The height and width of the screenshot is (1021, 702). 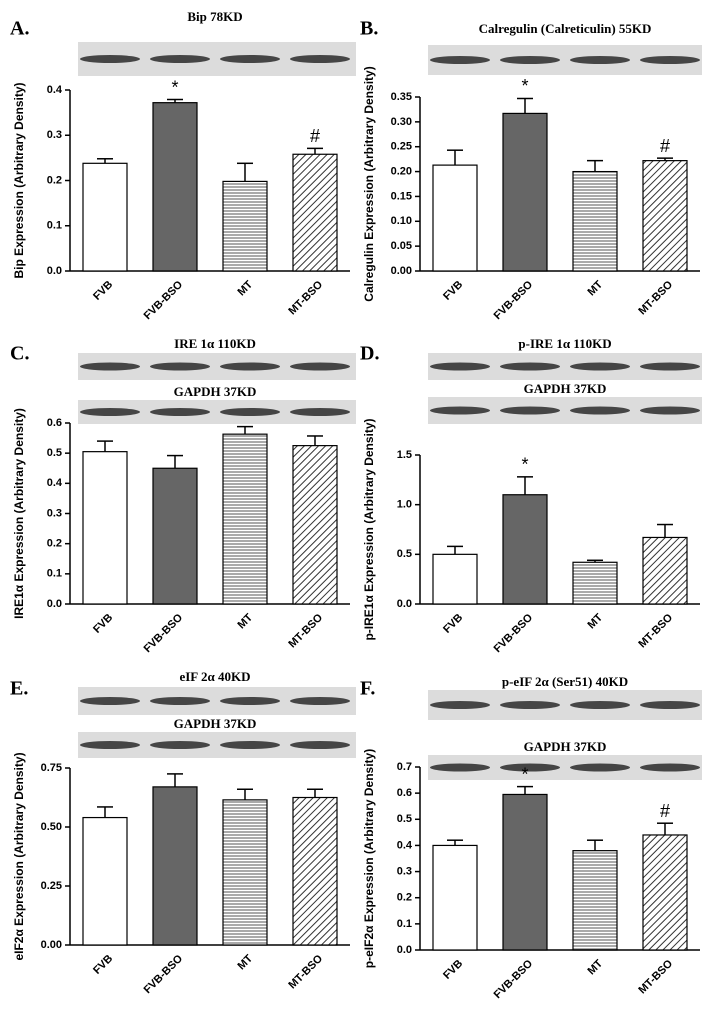 What do you see at coordinates (369, 529) in the screenshot?
I see `y-axis-label: p-IRE1α Expression (Arbitrary Density)` at bounding box center [369, 529].